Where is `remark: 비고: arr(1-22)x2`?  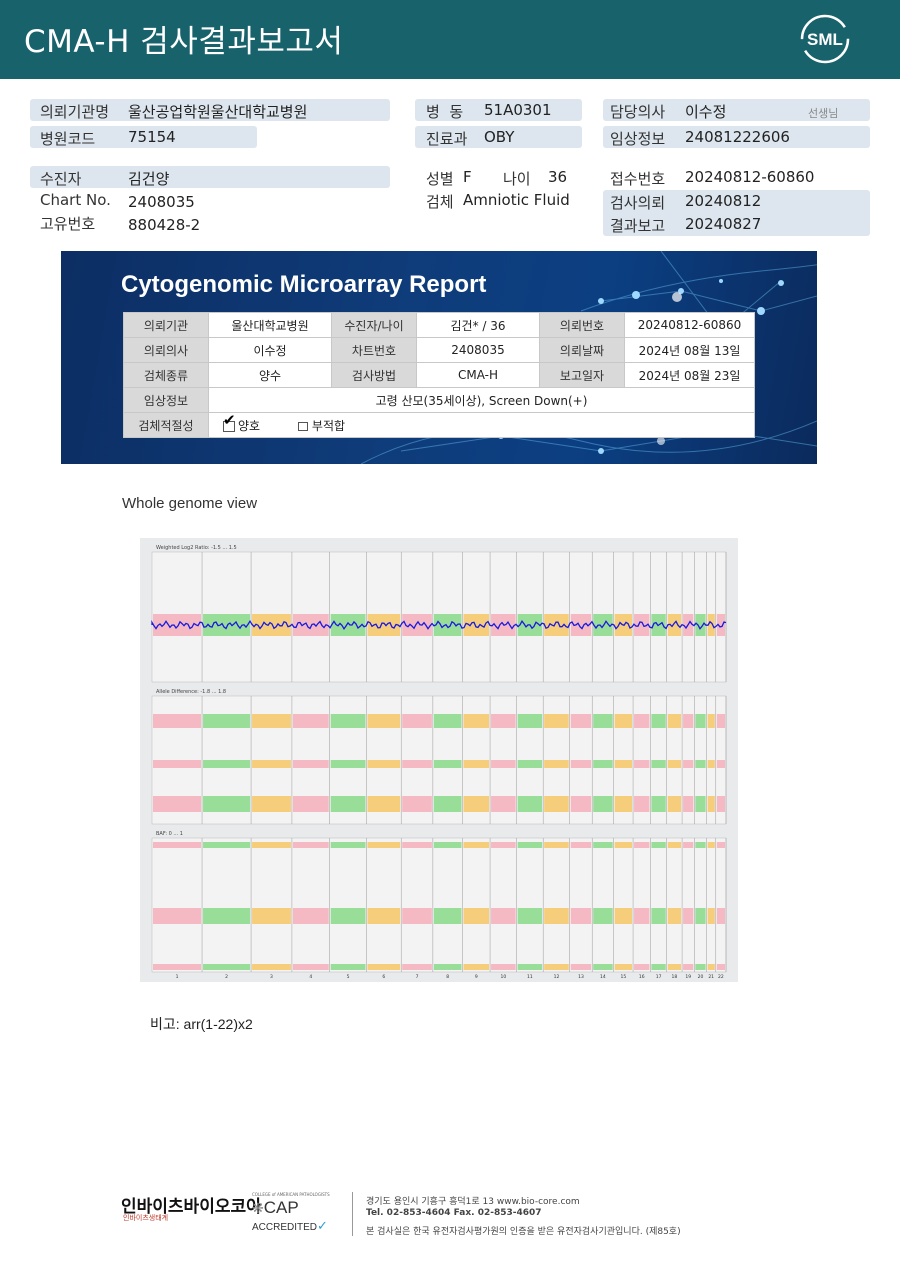
remark: 비고: arr(1-22)x2 is located at coordinates (201, 1024).